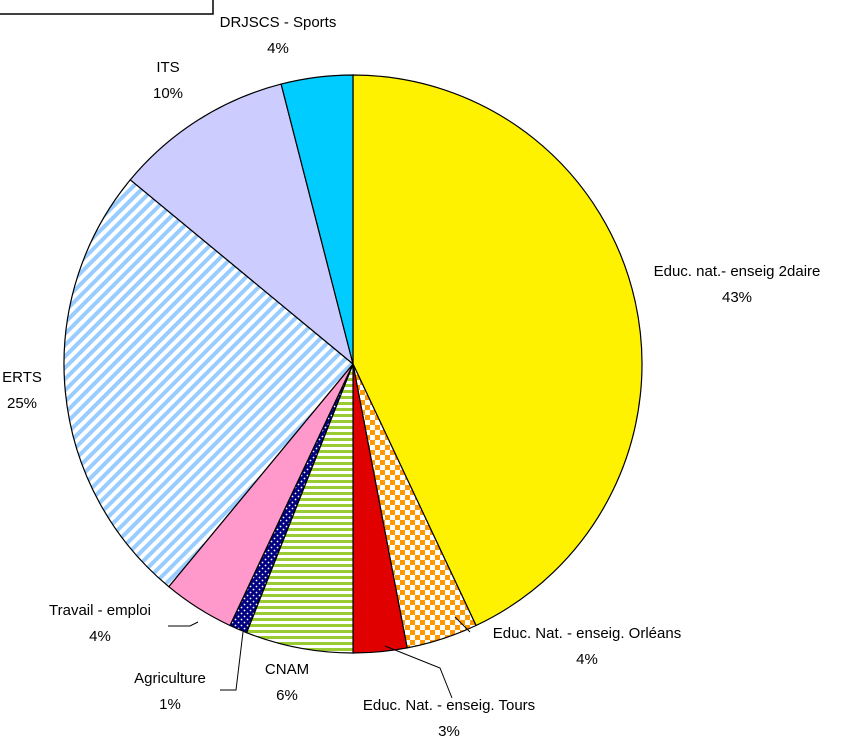  I want to click on frame-edge, so click(107, 7).